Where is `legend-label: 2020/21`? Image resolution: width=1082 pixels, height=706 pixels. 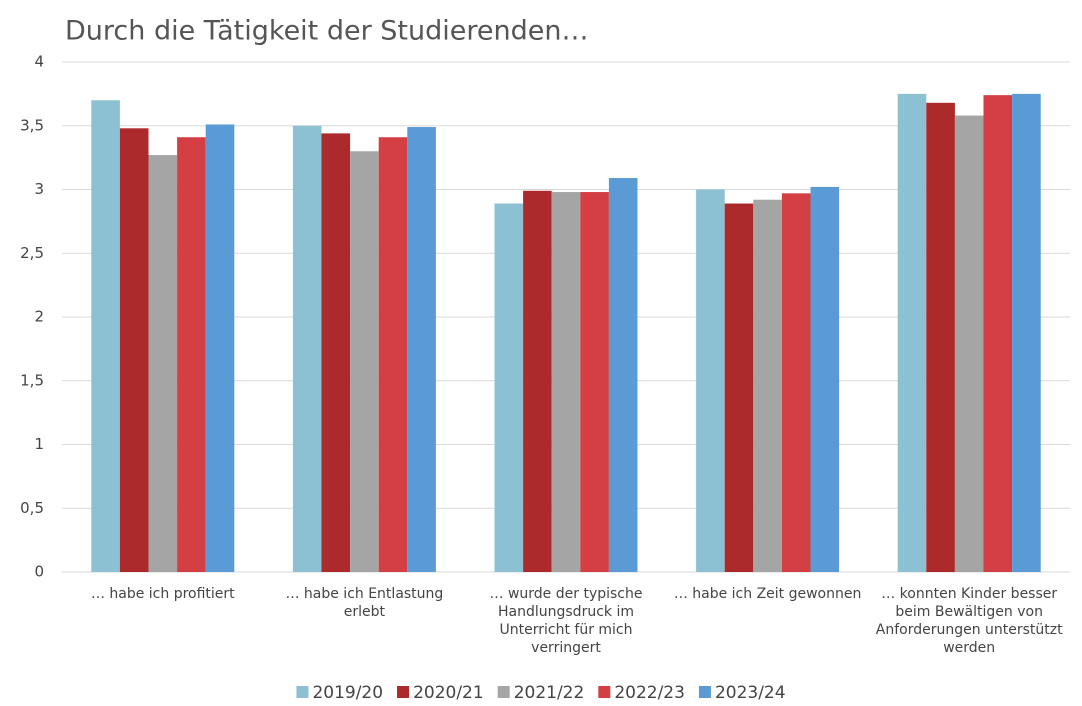 legend-label: 2020/21 is located at coordinates (448, 693).